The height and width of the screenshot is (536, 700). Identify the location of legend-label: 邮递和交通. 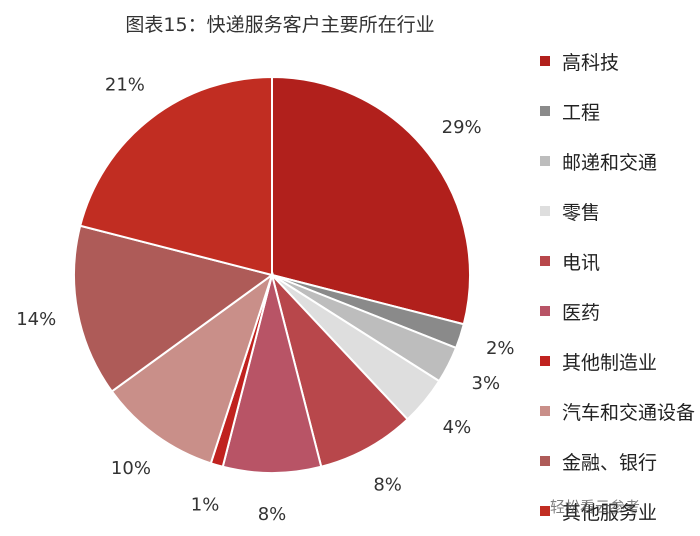
(610, 162).